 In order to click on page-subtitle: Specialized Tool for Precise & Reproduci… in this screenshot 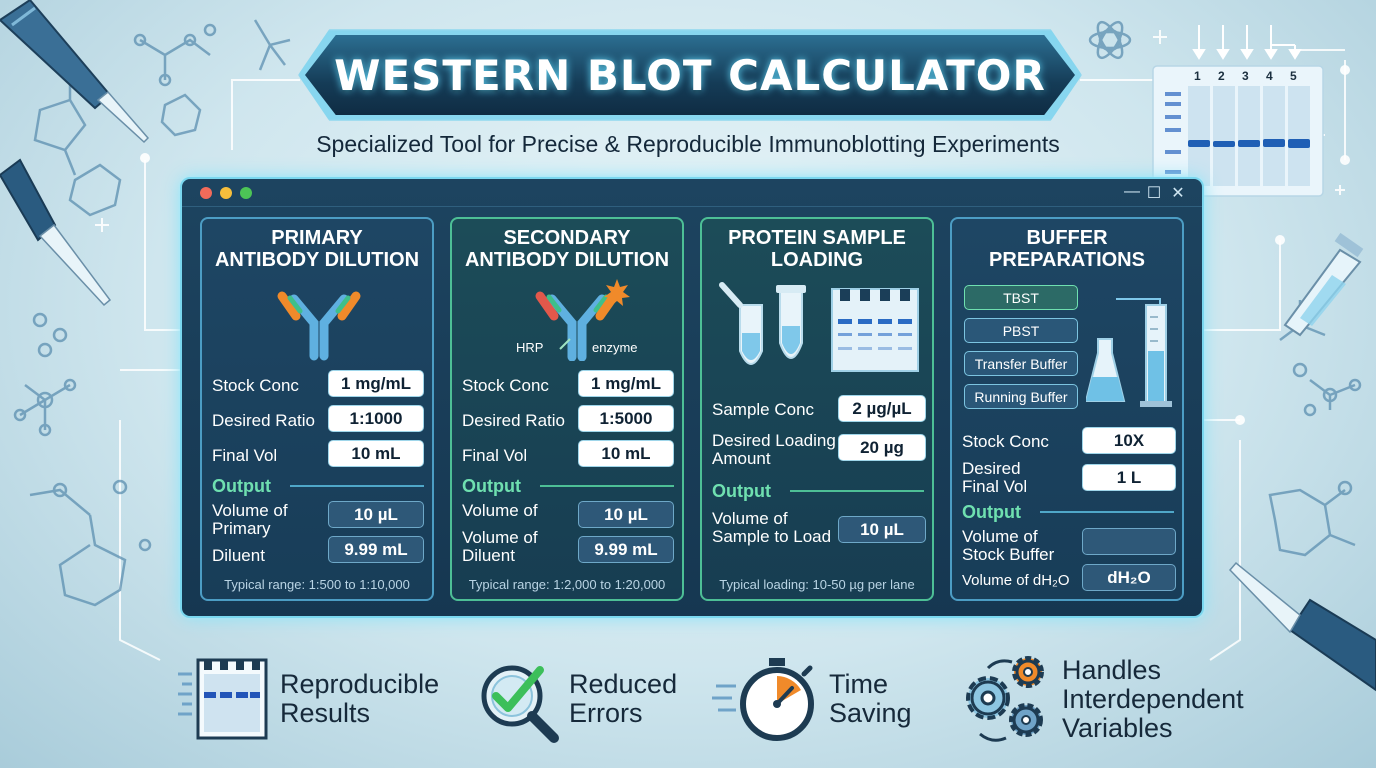, I will do `click(688, 144)`.